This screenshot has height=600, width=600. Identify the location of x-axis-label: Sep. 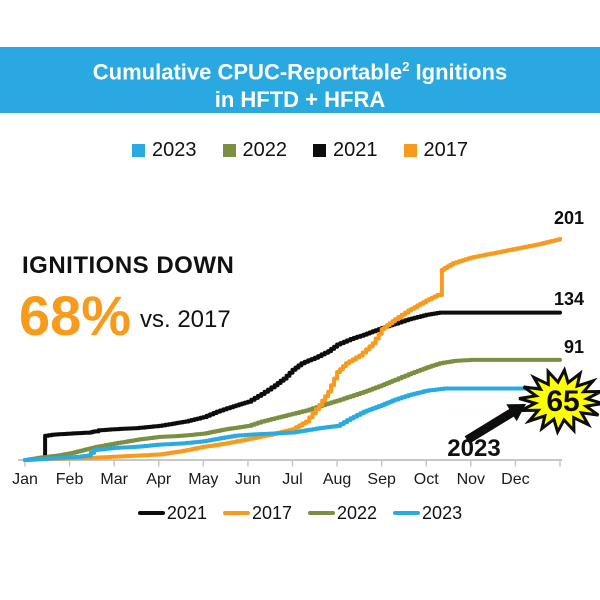
(381, 479).